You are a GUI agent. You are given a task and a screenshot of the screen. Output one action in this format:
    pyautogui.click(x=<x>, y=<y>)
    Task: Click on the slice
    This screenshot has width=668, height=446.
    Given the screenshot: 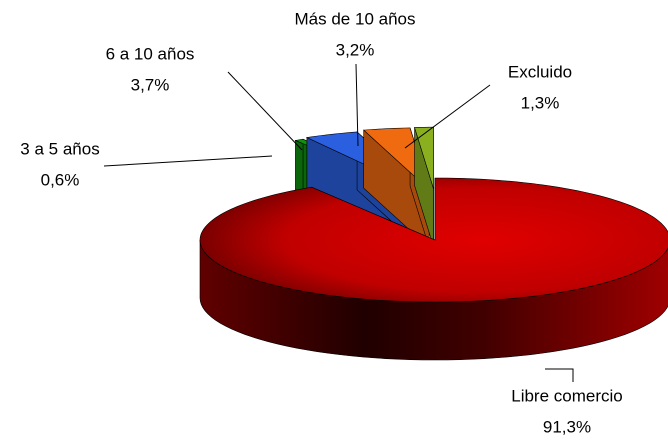 What is the action you would take?
    pyautogui.click(x=424, y=187)
    